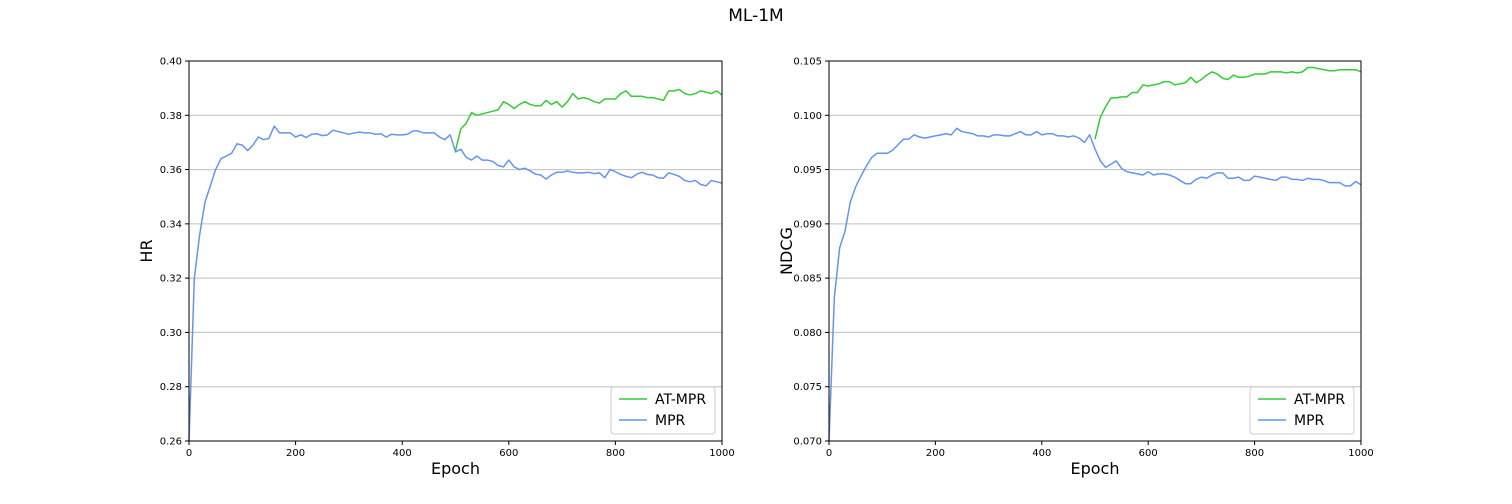 The height and width of the screenshot is (504, 1512). What do you see at coordinates (146, 250) in the screenshot?
I see `y-axis-label: HR` at bounding box center [146, 250].